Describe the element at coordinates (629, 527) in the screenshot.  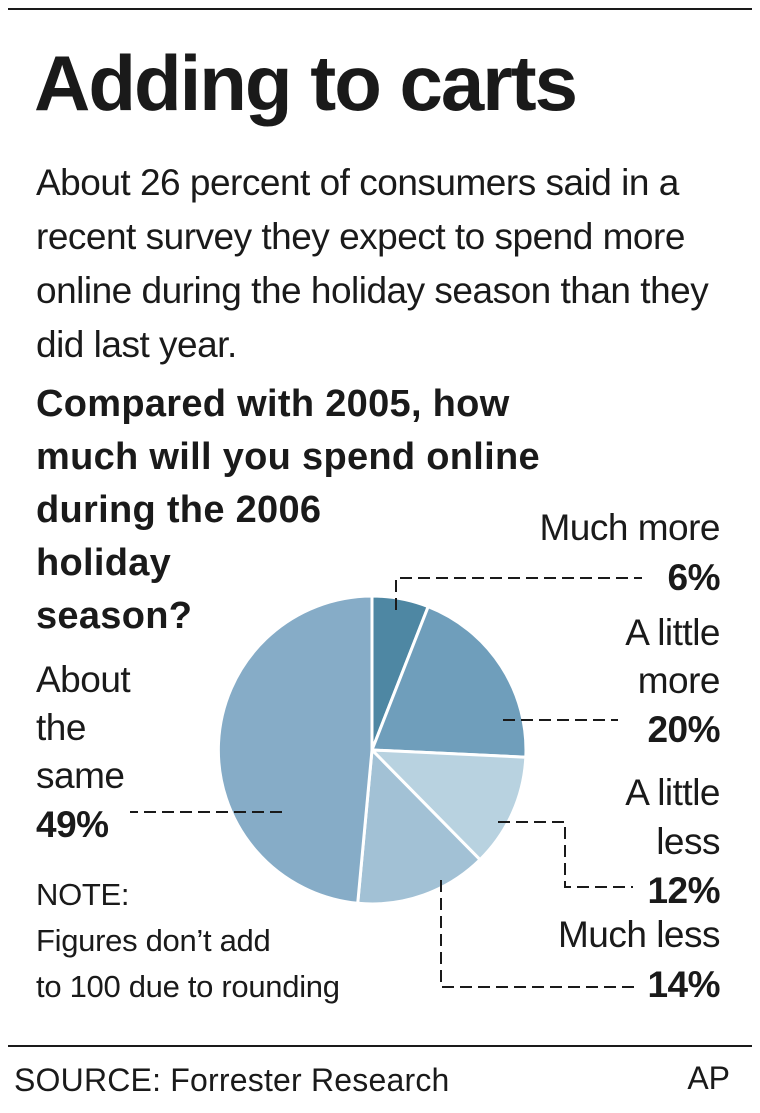
I see `slice-label: Much more` at that location.